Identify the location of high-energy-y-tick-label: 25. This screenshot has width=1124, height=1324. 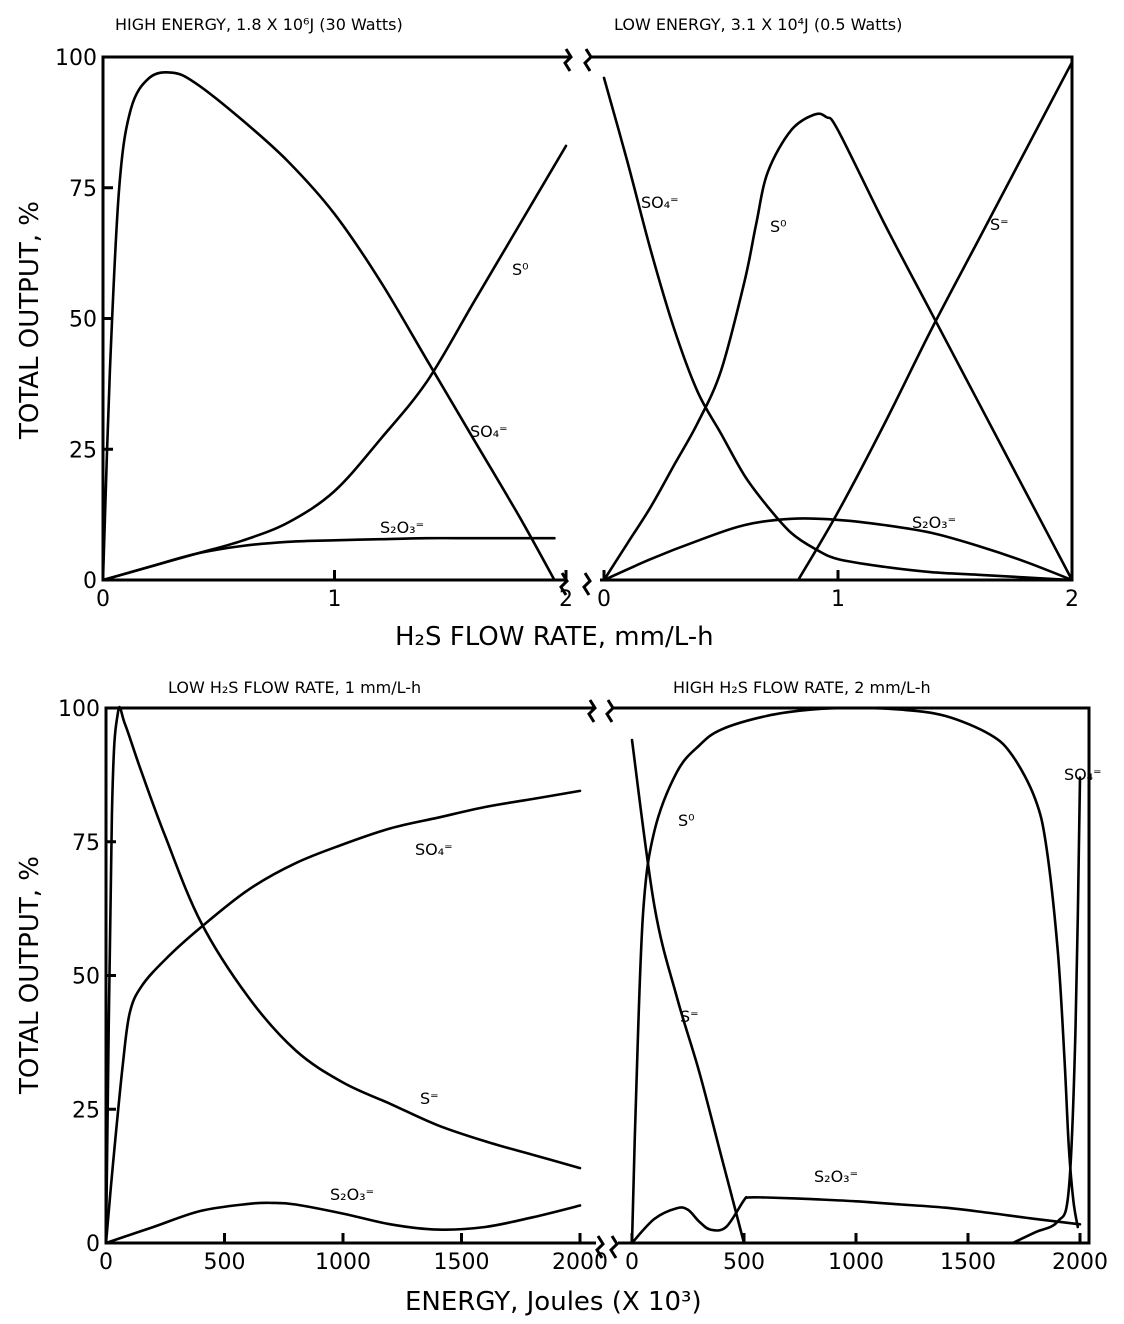
(83, 450).